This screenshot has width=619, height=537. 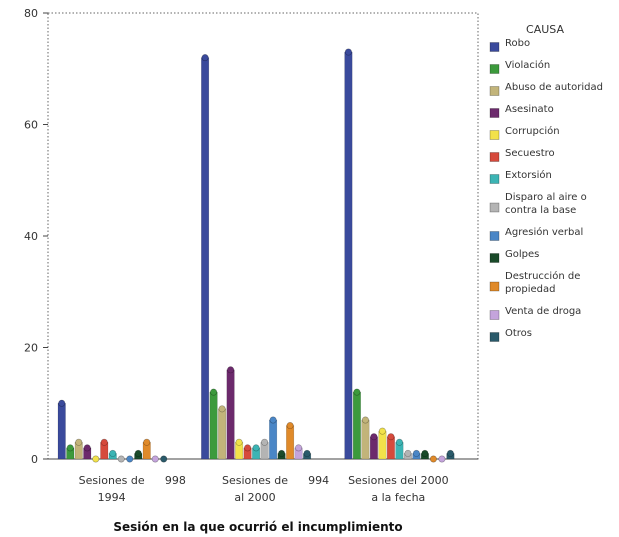 What do you see at coordinates (542, 276) in the screenshot?
I see `legend-label: Destrucción de` at bounding box center [542, 276].